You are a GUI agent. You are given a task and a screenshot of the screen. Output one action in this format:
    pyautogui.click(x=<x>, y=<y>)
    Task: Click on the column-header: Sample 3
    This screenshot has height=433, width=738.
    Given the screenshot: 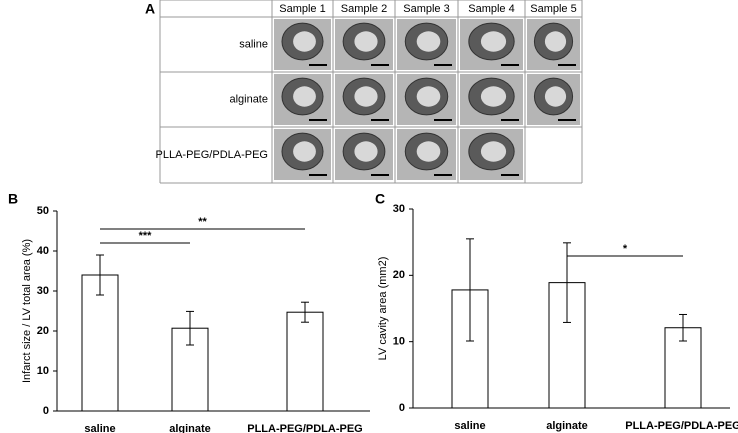 What is the action you would take?
    pyautogui.click(x=426, y=9)
    